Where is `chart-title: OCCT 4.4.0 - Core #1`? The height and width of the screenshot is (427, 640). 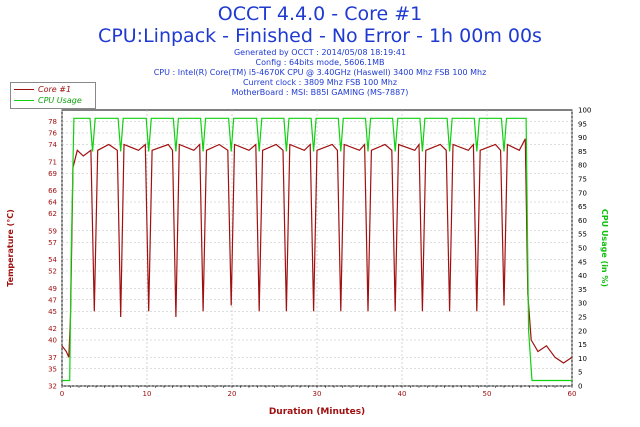
chart-title: OCCT 4.4.0 - Core #1 is located at coordinates (320, 14).